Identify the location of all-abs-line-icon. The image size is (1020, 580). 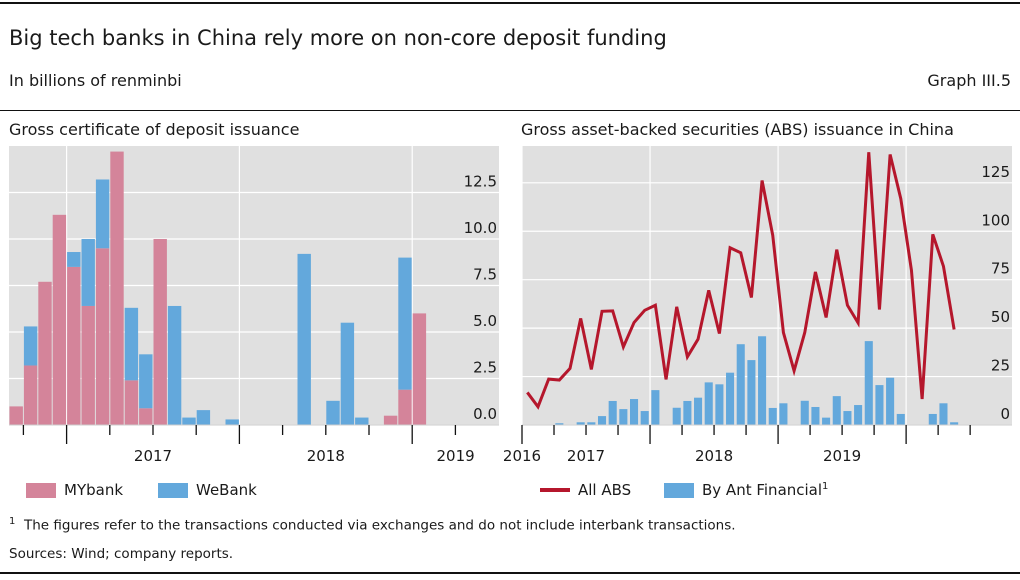
(555, 490).